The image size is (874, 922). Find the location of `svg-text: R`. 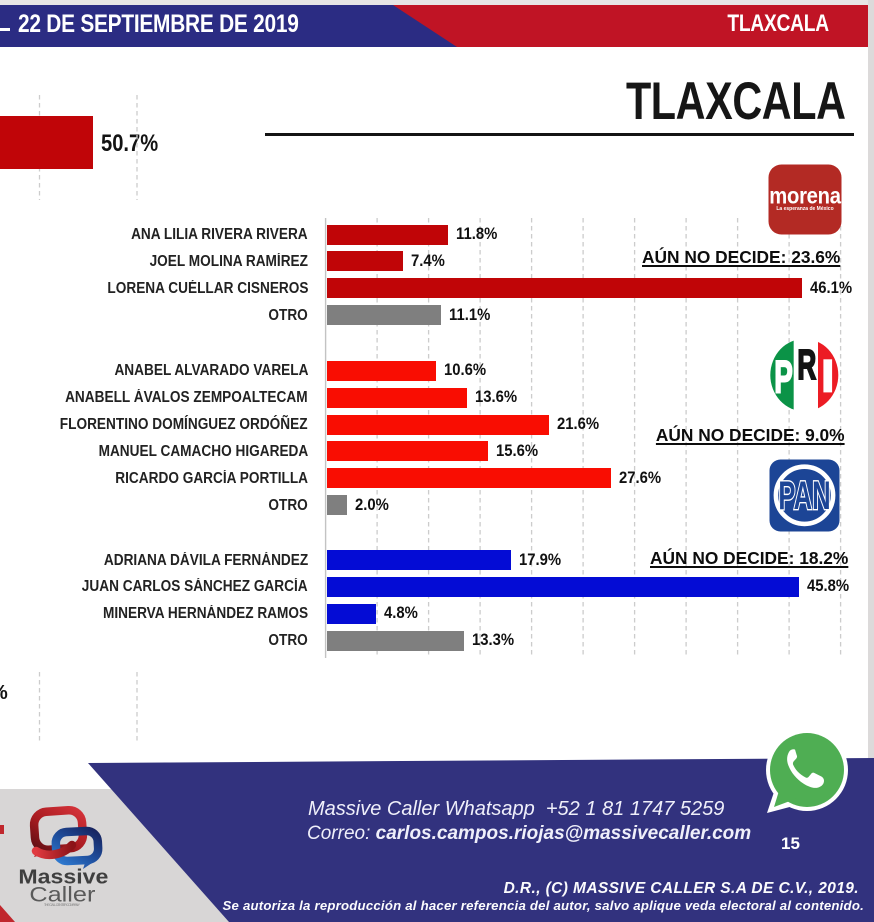

svg-text: R is located at coordinates (806, 365).